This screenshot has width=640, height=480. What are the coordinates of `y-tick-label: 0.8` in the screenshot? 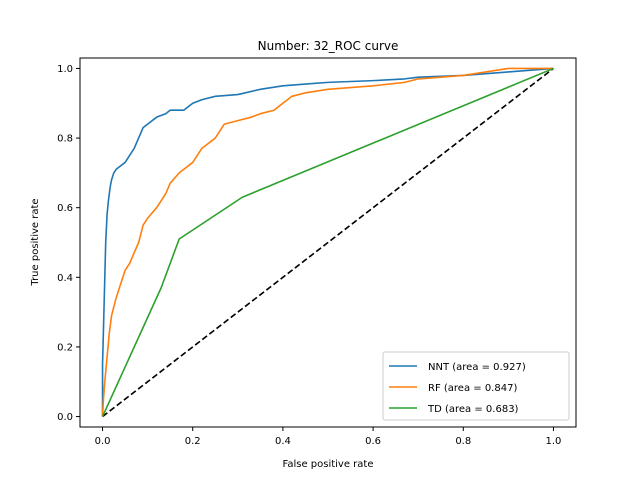 It's located at (65, 139).